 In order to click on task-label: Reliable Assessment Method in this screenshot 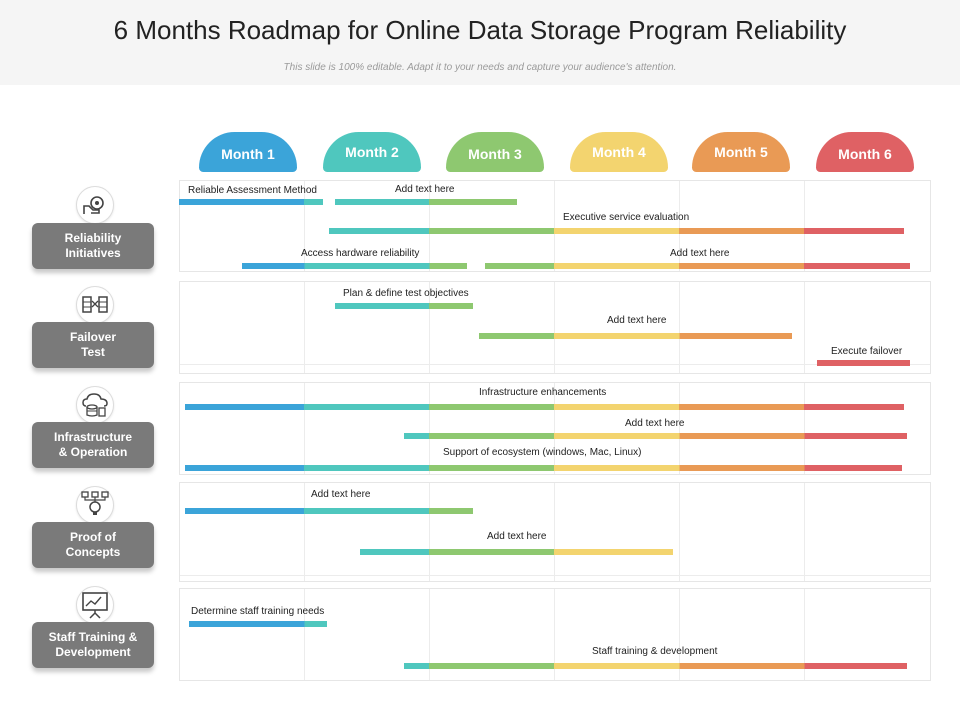, I will do `click(252, 190)`.